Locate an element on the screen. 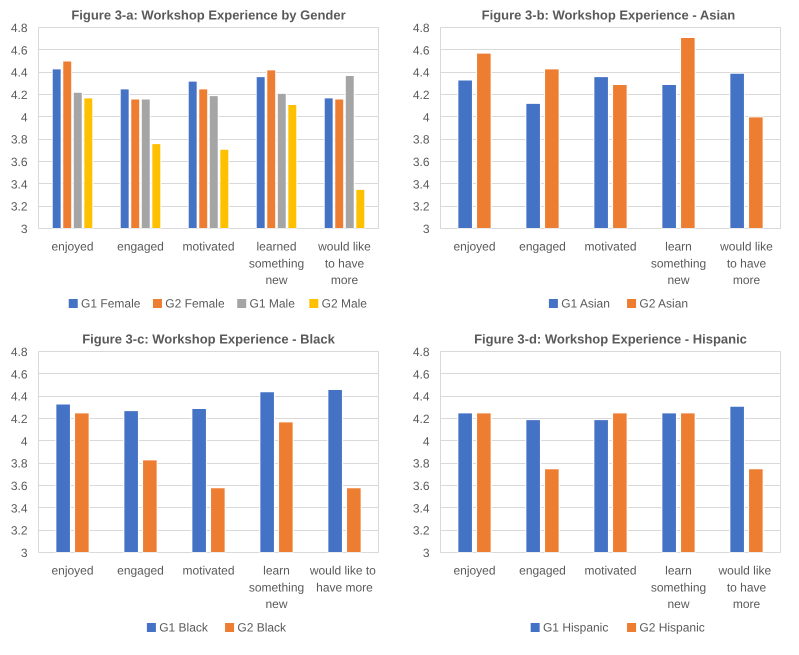 The height and width of the screenshot is (655, 799). chart-title: Figure 3-b: Workshop Experience - Asian is located at coordinates (609, 15).